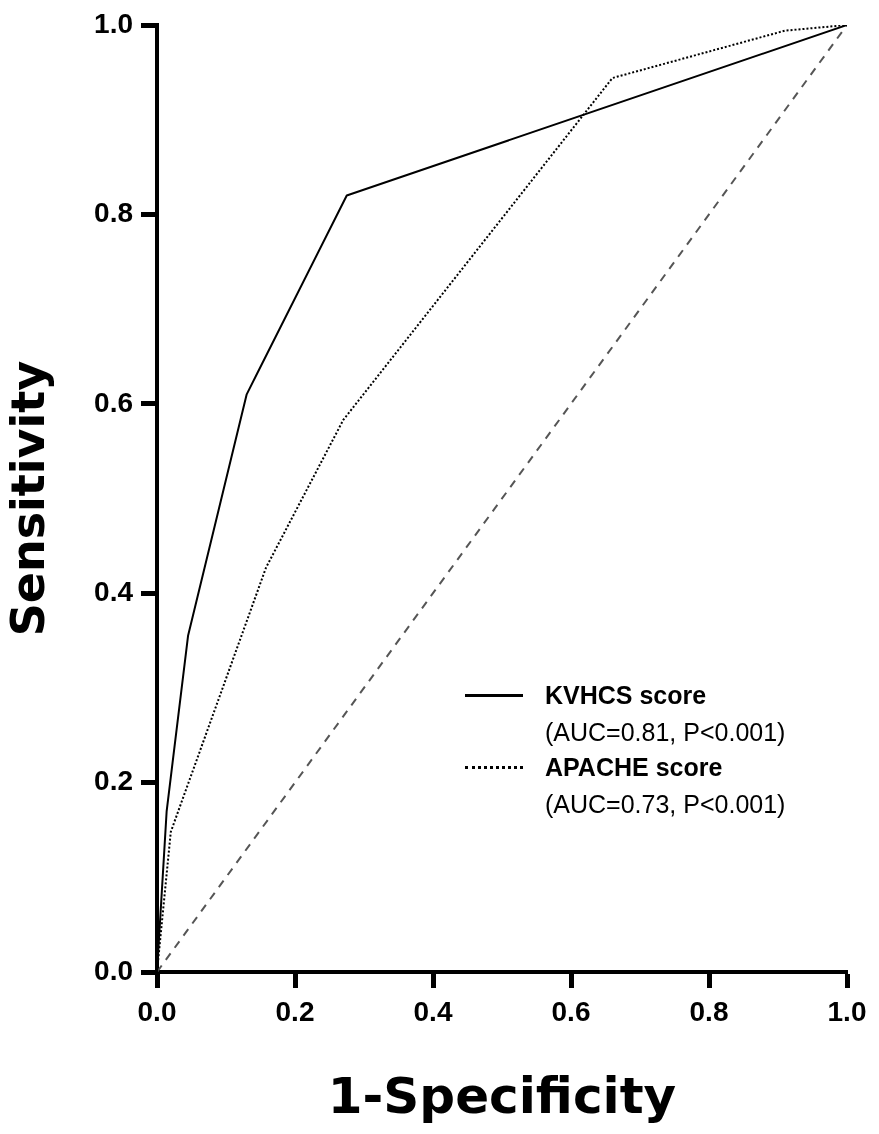 The image size is (879, 1134). Describe the element at coordinates (634, 767) in the screenshot. I see `legend-label: APACHE score` at that location.